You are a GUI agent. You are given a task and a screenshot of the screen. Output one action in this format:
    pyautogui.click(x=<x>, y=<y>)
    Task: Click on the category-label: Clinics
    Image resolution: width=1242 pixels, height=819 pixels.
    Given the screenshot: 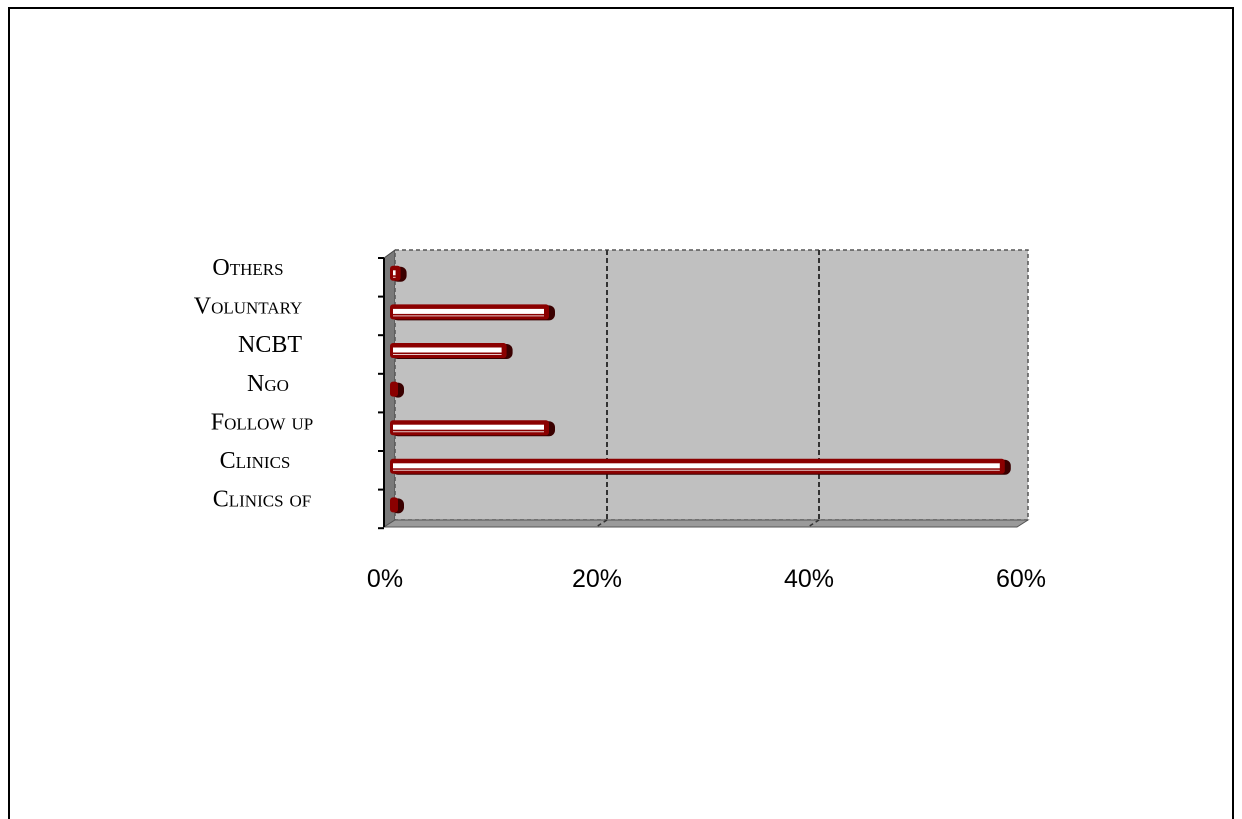 What is the action you would take?
    pyautogui.click(x=255, y=461)
    